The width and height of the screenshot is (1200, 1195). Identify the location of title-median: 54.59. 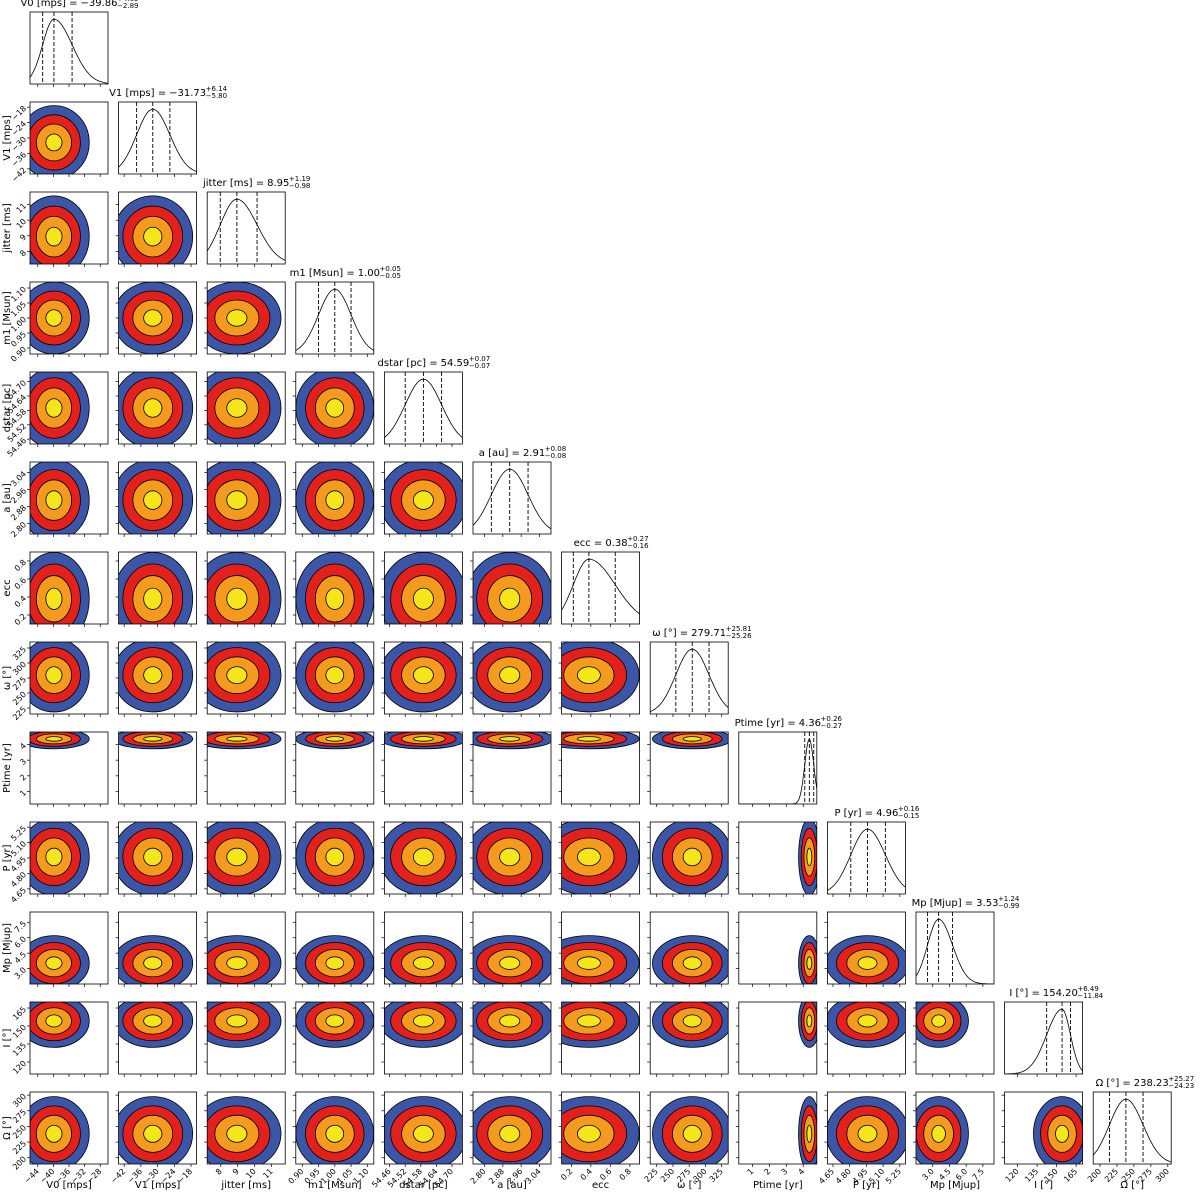
(455, 363).